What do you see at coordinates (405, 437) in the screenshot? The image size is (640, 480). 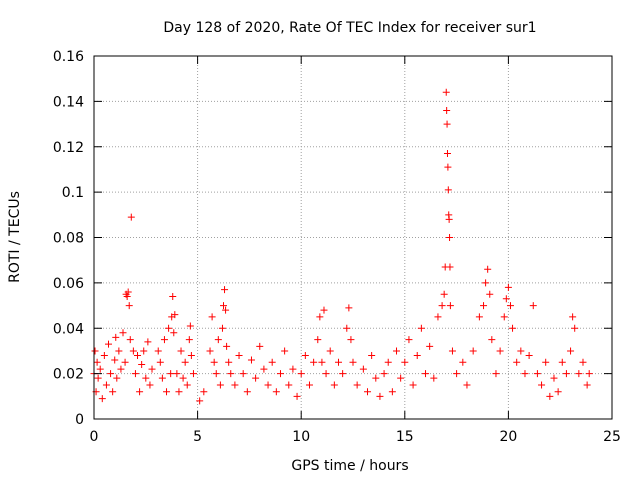 I see `x-tick-label: 15` at bounding box center [405, 437].